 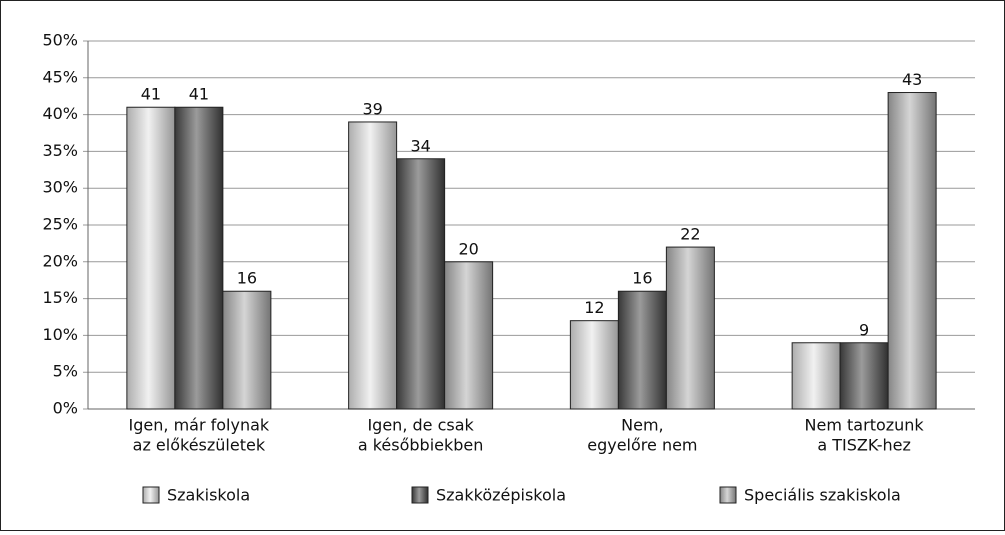 What do you see at coordinates (501, 495) in the screenshot?
I see `legend-label: Szakközépiskola` at bounding box center [501, 495].